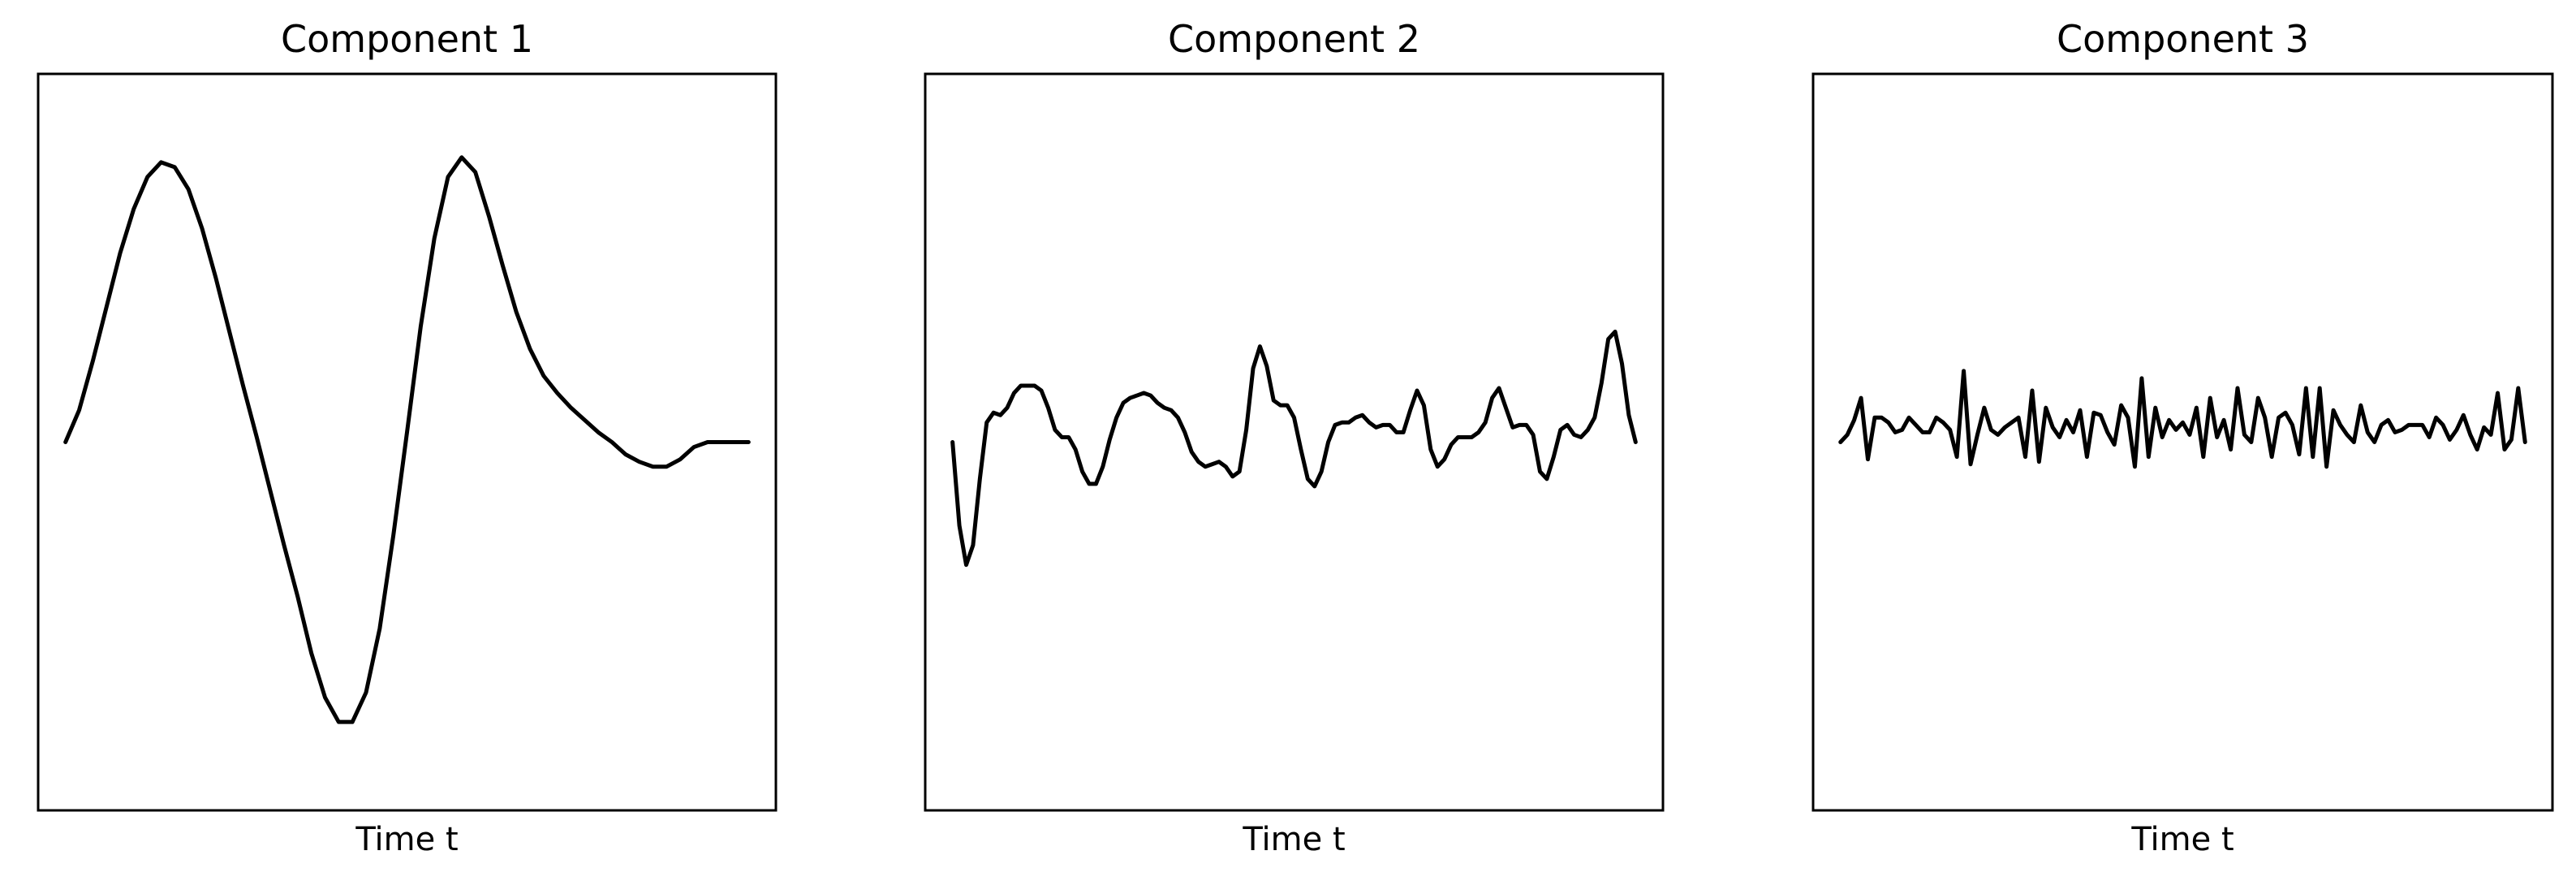  I want to click on panel-title: Component 3, so click(2183, 39).